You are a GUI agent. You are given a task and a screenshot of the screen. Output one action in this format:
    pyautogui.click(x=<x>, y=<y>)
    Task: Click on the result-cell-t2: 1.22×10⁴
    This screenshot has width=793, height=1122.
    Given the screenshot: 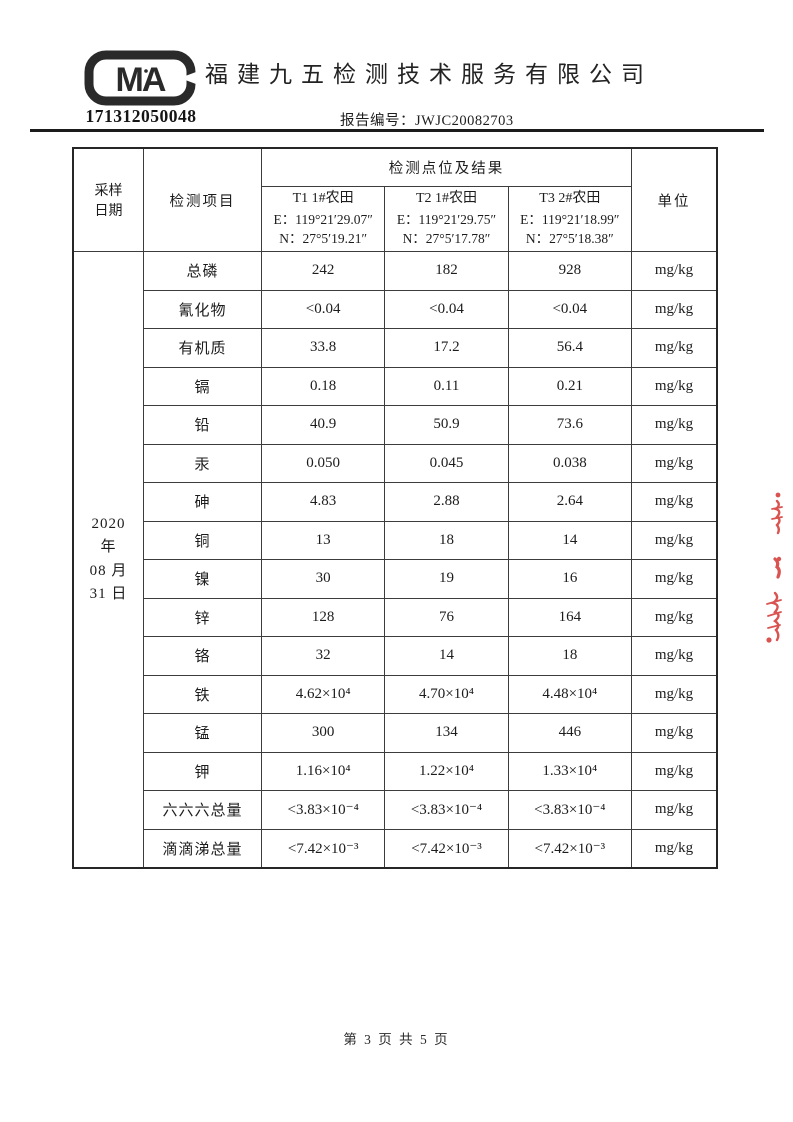 What is the action you would take?
    pyautogui.click(x=446, y=771)
    